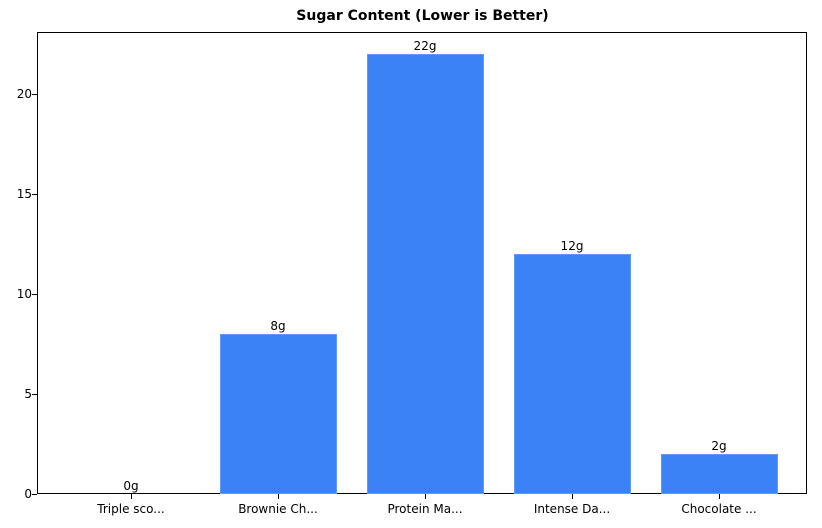 This screenshot has height=528, width=822. What do you see at coordinates (425, 46) in the screenshot?
I see `bar-value-label: 22g` at bounding box center [425, 46].